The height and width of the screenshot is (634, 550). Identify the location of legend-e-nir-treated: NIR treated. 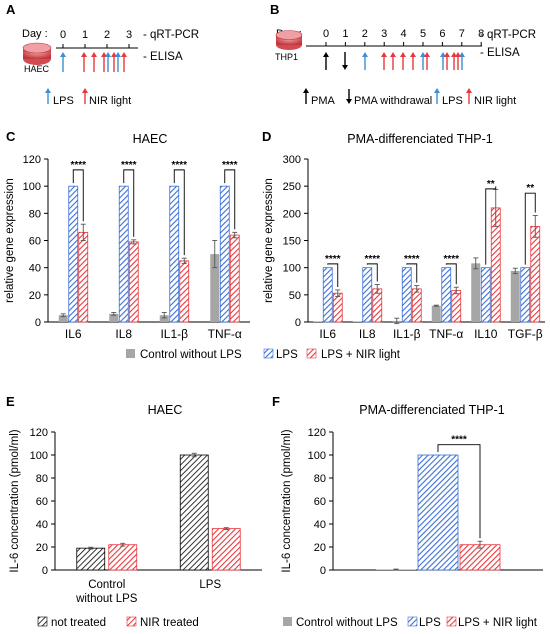
(169, 623).